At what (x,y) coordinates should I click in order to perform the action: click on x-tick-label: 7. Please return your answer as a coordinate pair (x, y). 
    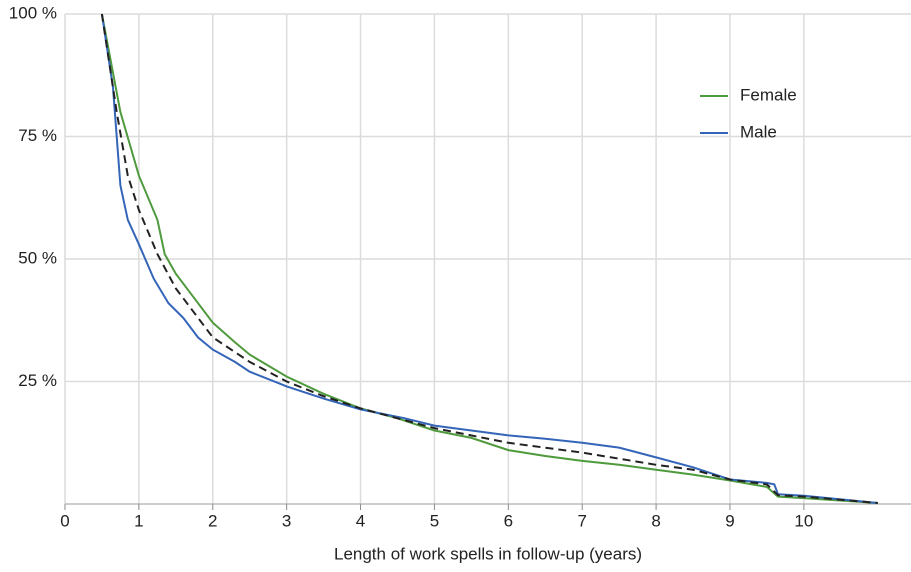
    Looking at the image, I should click on (581, 520).